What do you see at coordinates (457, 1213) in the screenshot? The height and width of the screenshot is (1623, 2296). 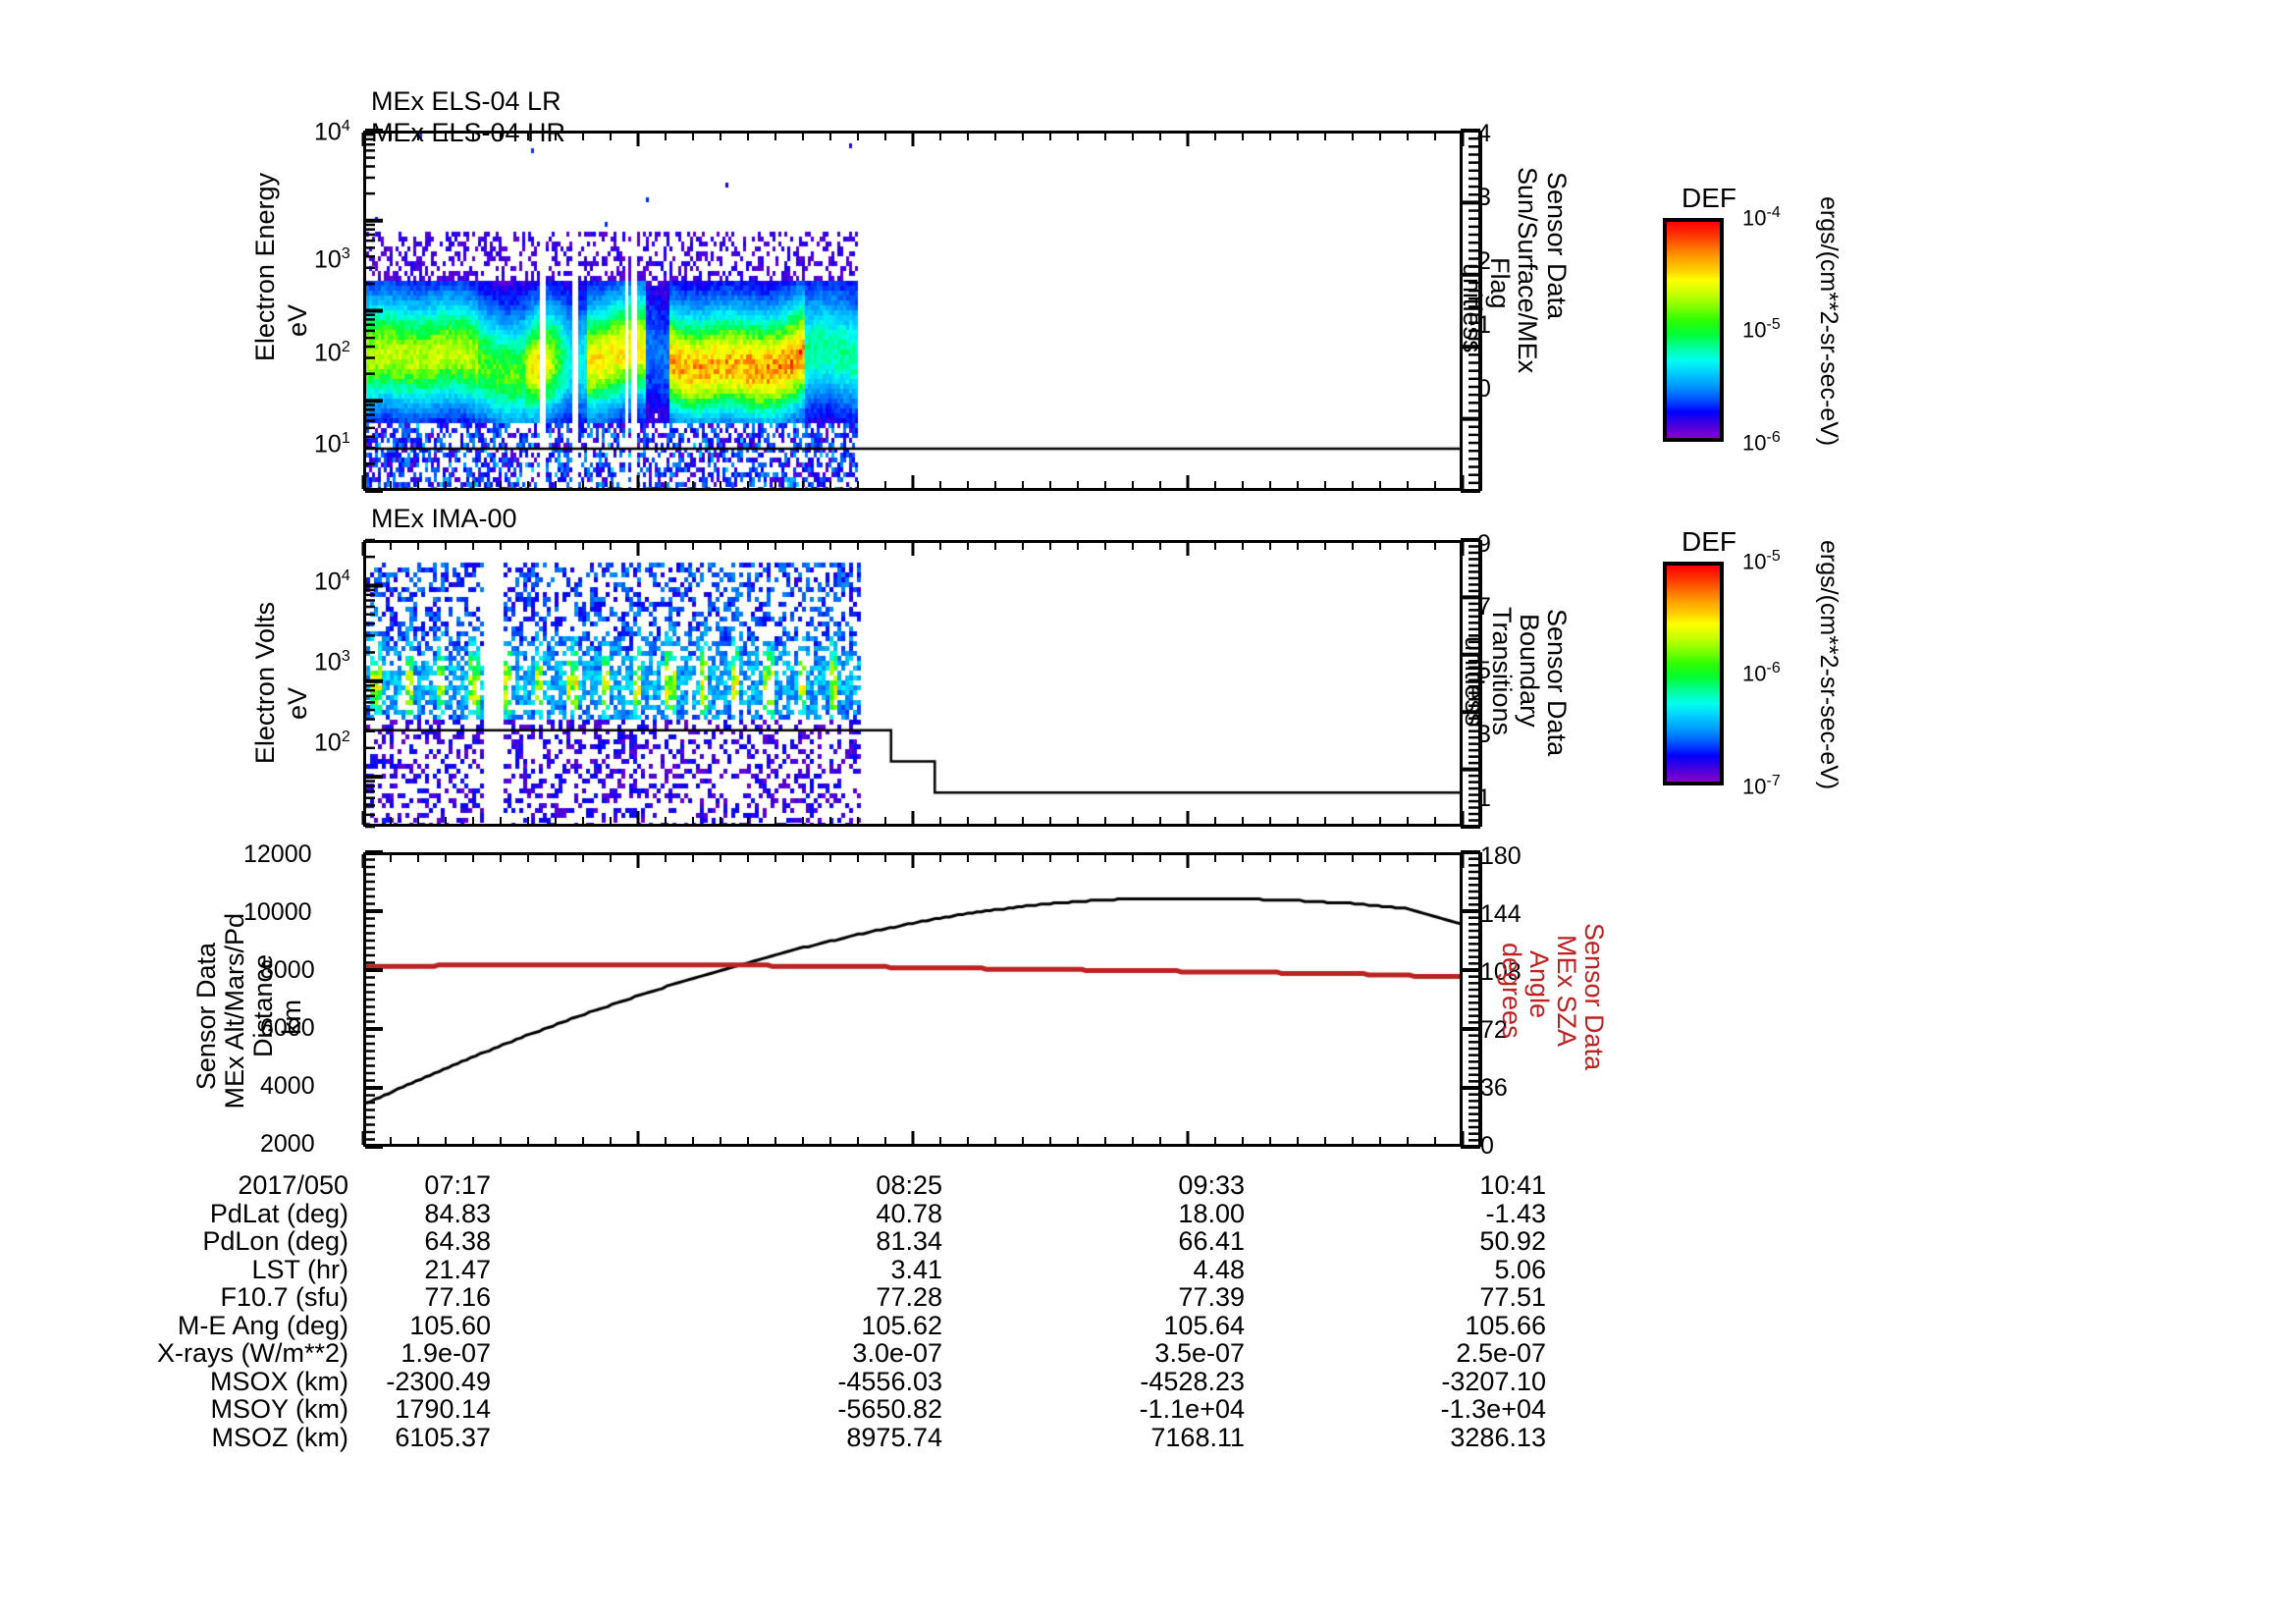 I see `table-cell: 84.83` at bounding box center [457, 1213].